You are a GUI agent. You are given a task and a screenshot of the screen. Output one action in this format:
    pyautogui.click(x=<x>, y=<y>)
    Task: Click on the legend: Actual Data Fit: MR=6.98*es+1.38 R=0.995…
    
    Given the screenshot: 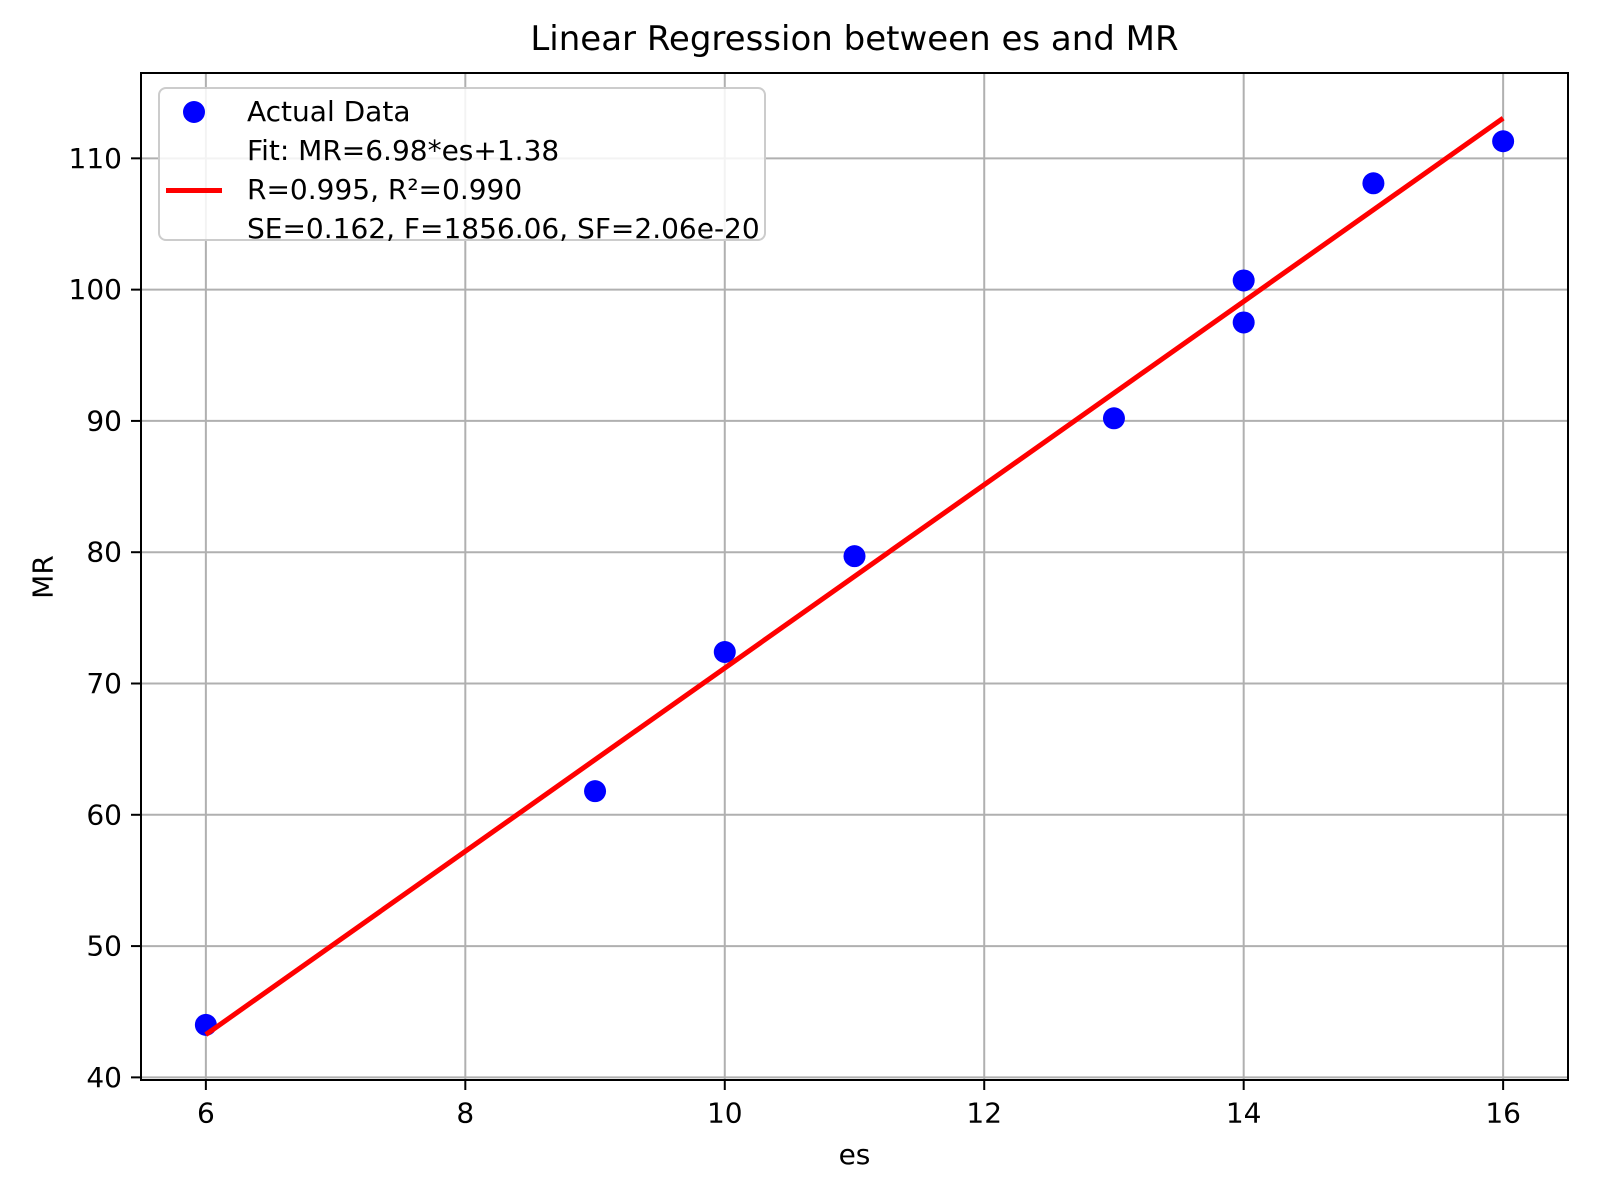 What is the action you would take?
    pyautogui.click(x=462, y=166)
    